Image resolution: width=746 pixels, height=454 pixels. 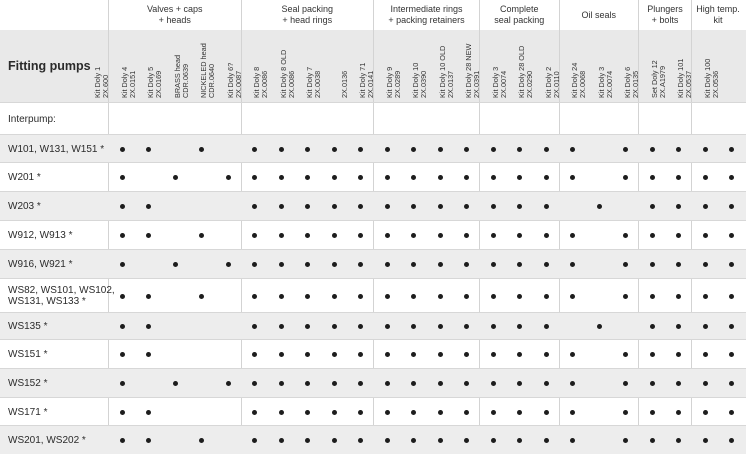 I want to click on column-header-label: NICKELED head CDR.0640, so click(x=207, y=70).